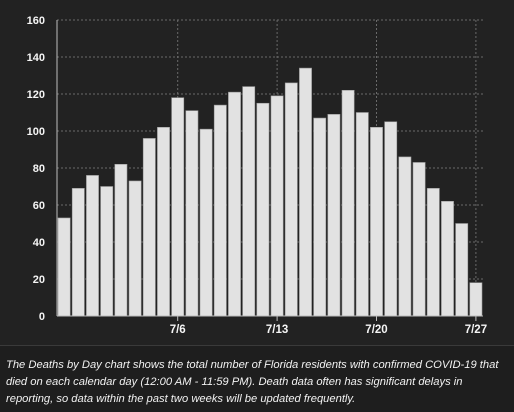  What do you see at coordinates (178, 330) in the screenshot?
I see `x-tick-label: 7/6` at bounding box center [178, 330].